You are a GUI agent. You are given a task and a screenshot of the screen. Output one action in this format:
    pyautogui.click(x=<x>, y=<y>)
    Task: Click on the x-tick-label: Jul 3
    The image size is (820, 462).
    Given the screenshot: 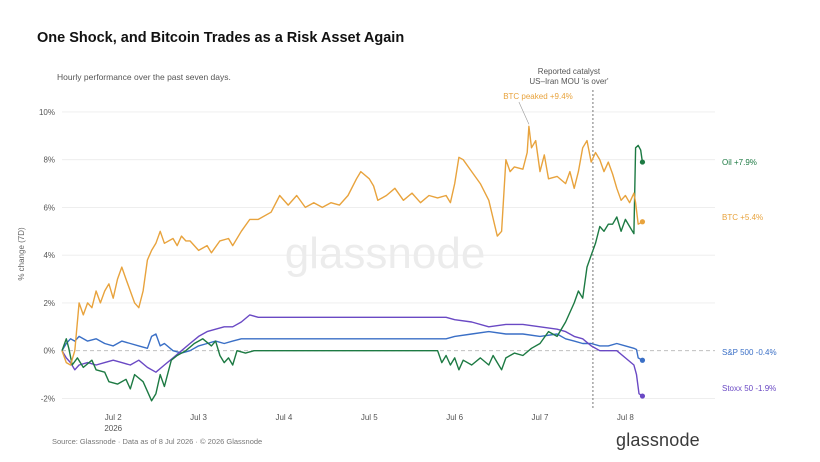 What is the action you would take?
    pyautogui.click(x=198, y=417)
    